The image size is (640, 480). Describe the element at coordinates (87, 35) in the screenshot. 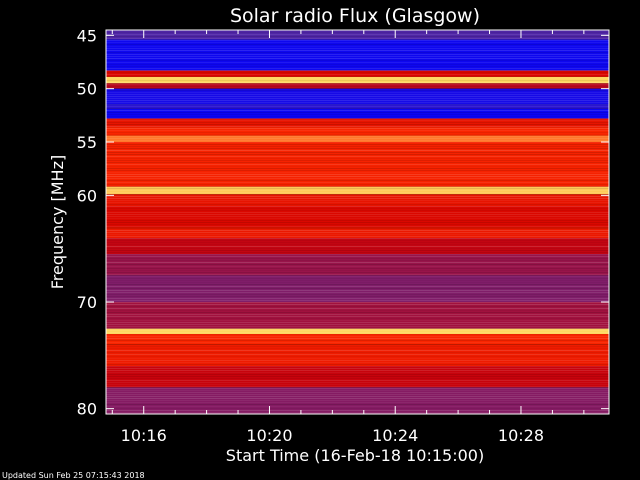

I see `y-tick-label: 45` at that location.